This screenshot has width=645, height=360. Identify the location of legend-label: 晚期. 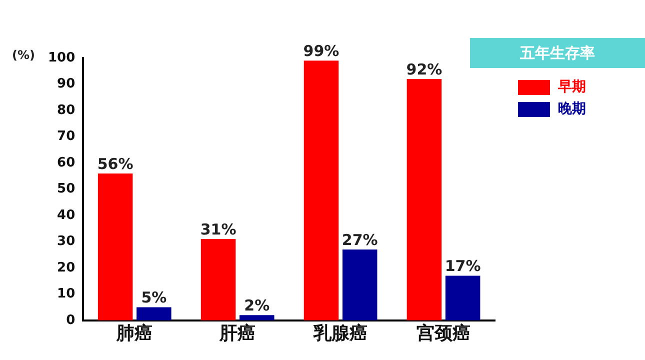
(572, 109).